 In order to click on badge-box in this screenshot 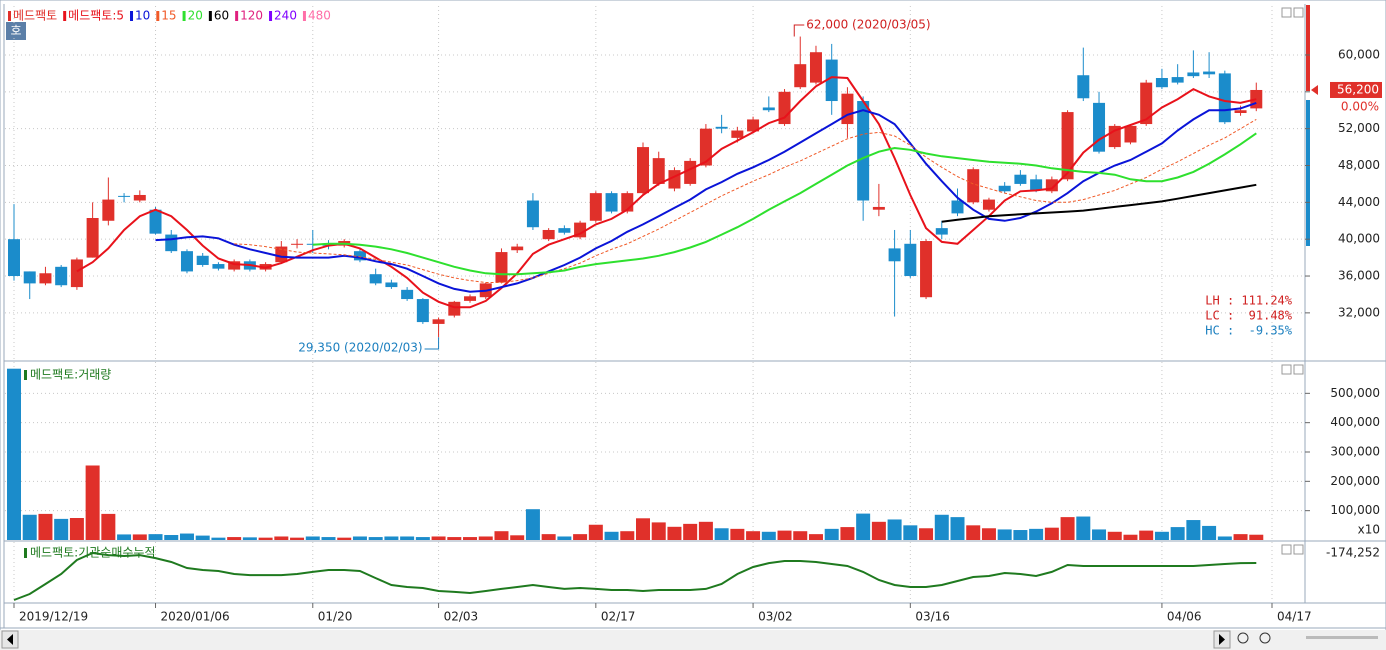, I will do `click(16, 31)`.